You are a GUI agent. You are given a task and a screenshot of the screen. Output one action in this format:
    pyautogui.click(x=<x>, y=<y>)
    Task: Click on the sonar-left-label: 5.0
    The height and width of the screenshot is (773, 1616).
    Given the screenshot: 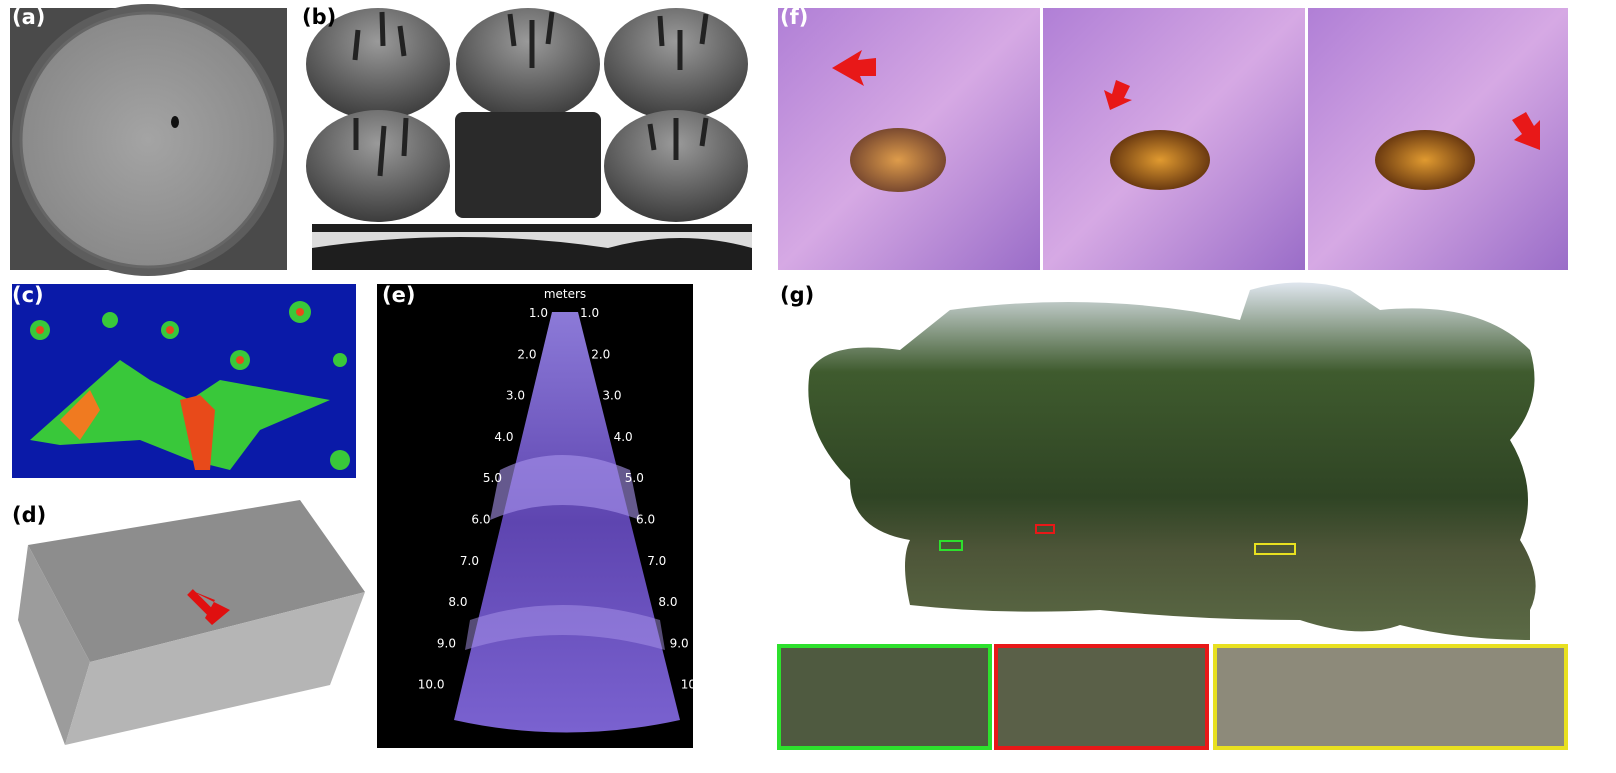 What is the action you would take?
    pyautogui.click(x=492, y=478)
    